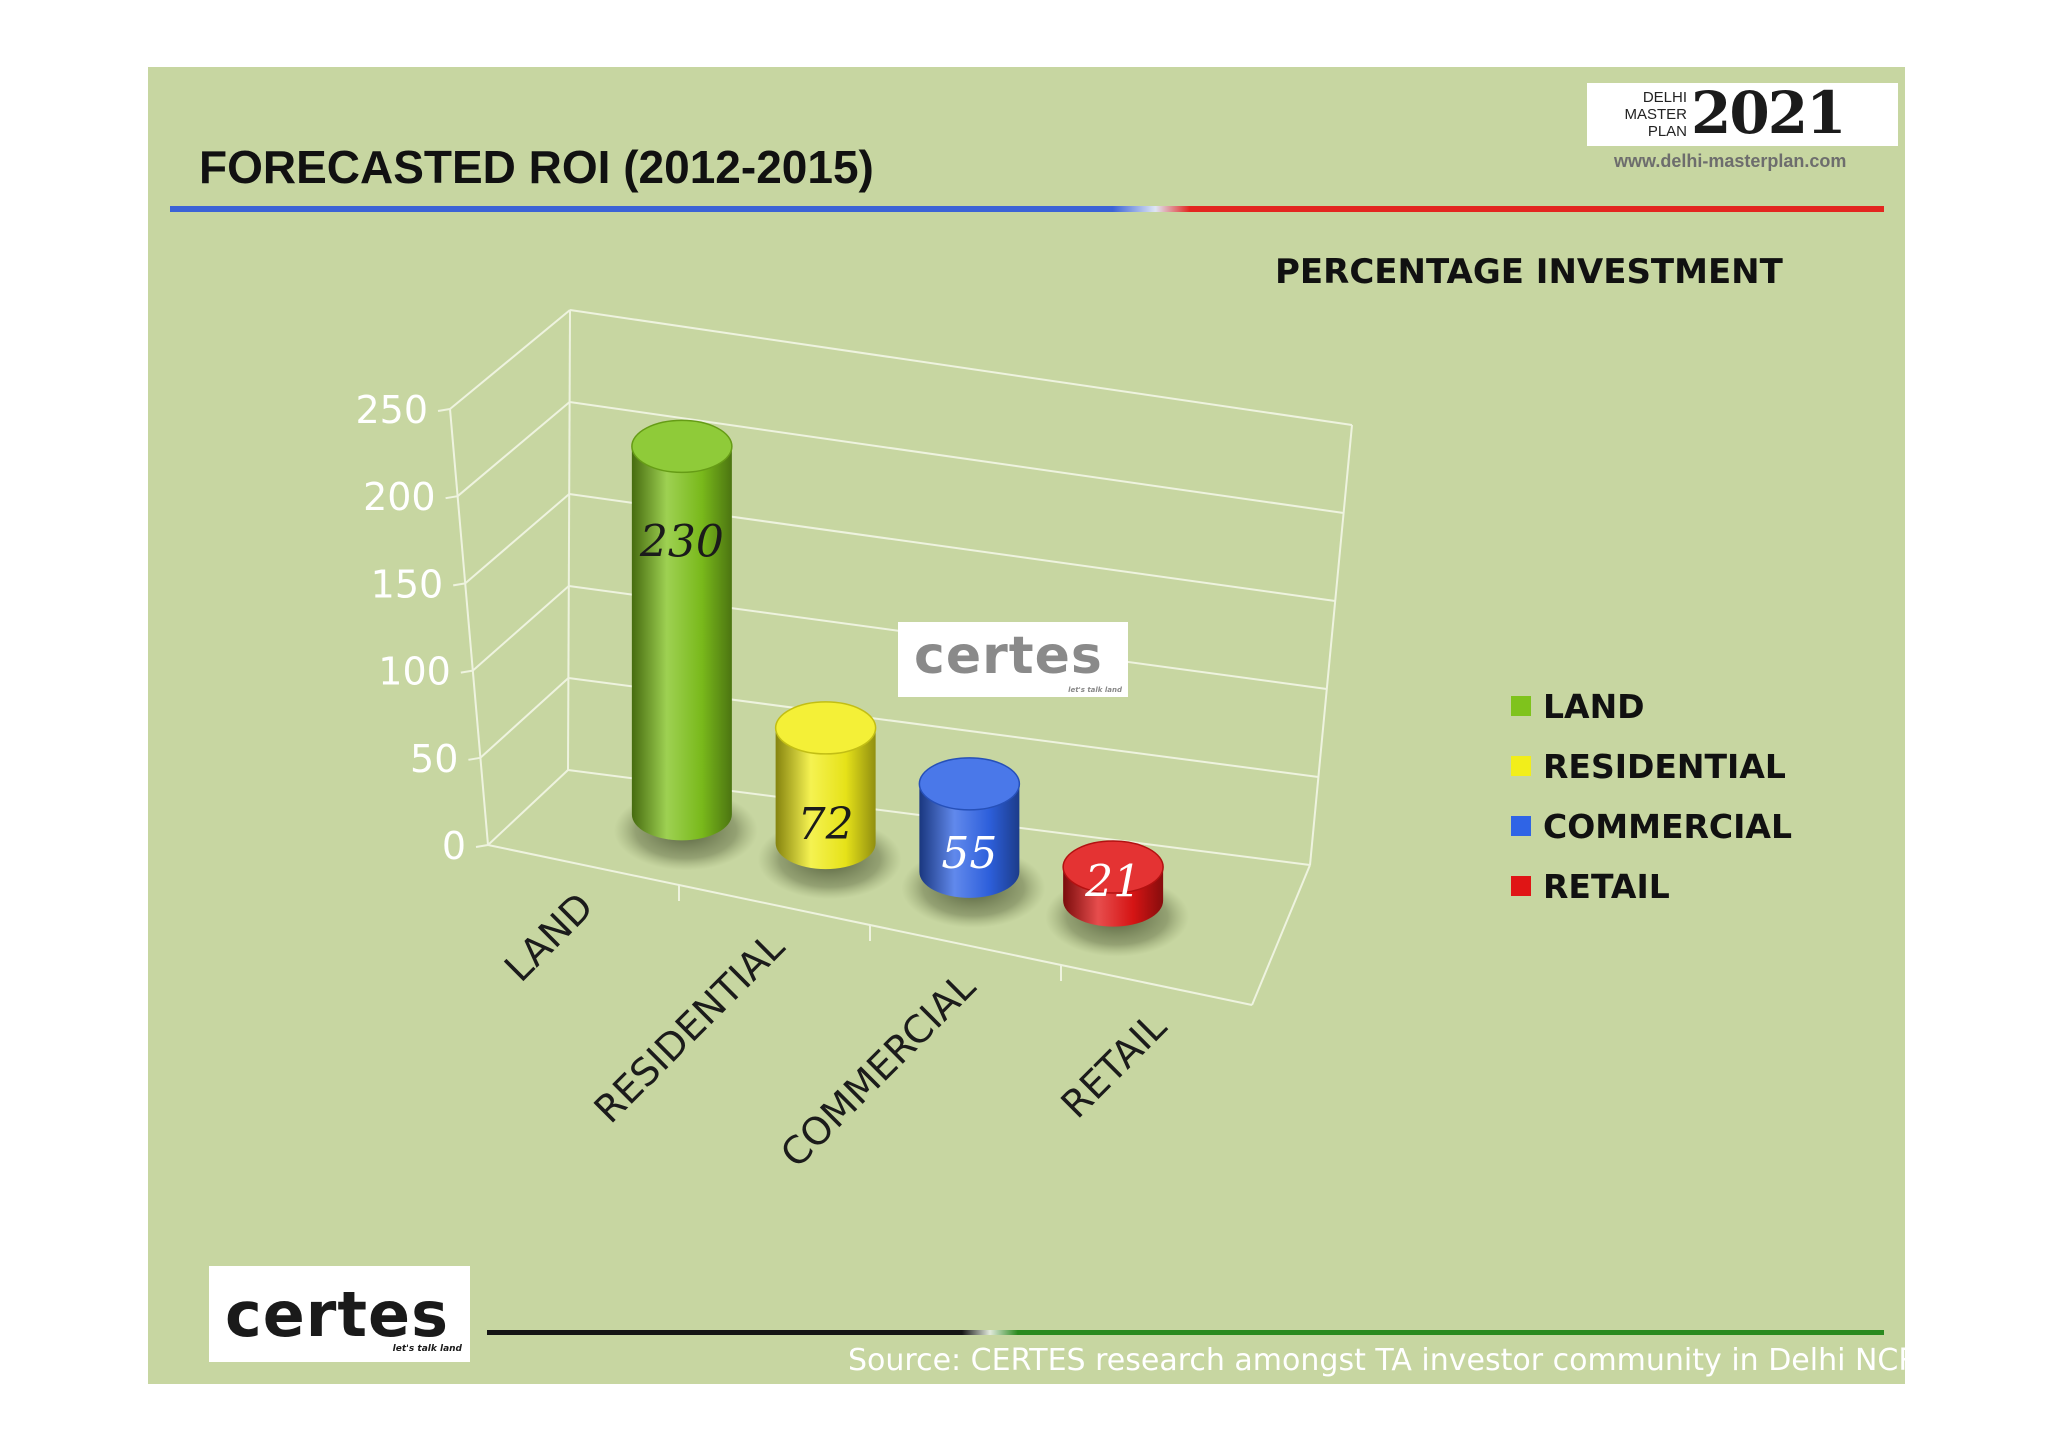 The height and width of the screenshot is (1448, 2048). I want to click on bar-residential, so click(825, 798).